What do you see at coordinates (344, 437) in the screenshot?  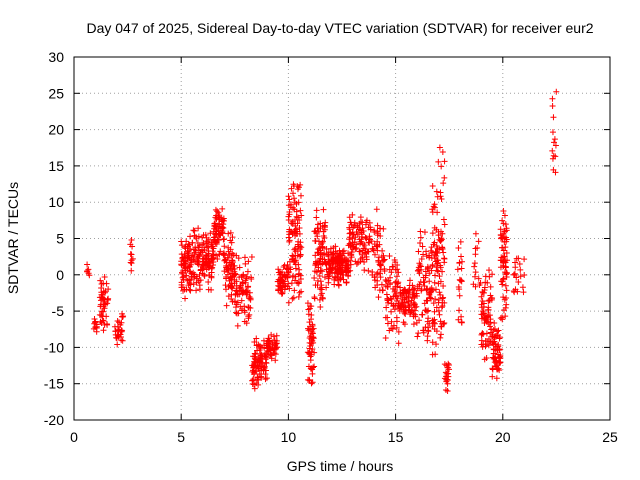 I see `x-tick-labels: 0 5 10 15 20 25` at bounding box center [344, 437].